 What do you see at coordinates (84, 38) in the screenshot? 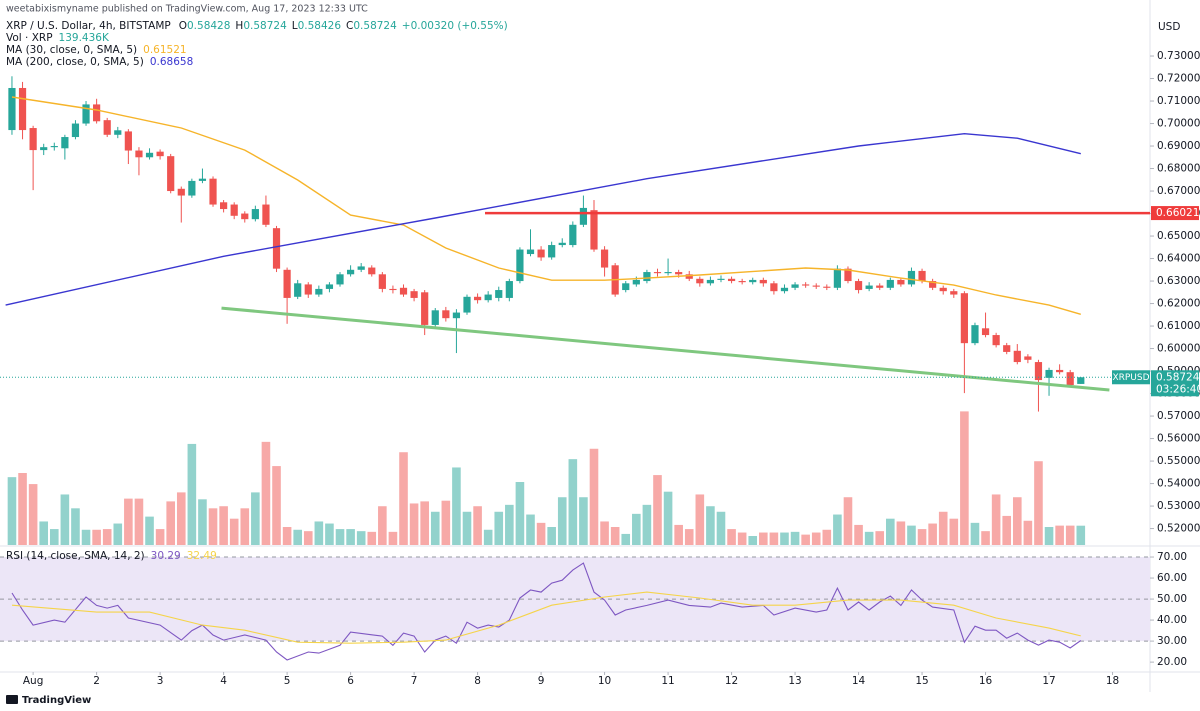
I see `volume-value: 139.436K` at bounding box center [84, 38].